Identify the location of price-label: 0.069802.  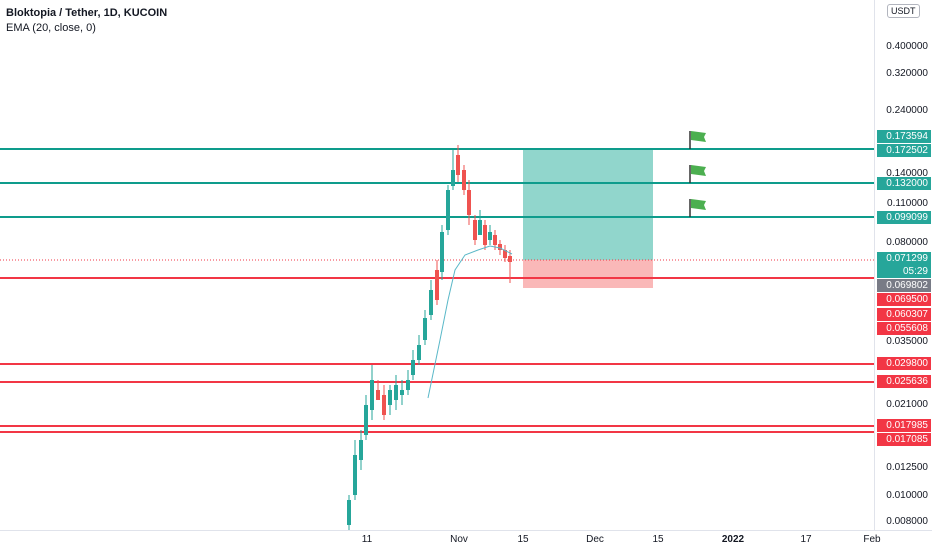
(904, 285).